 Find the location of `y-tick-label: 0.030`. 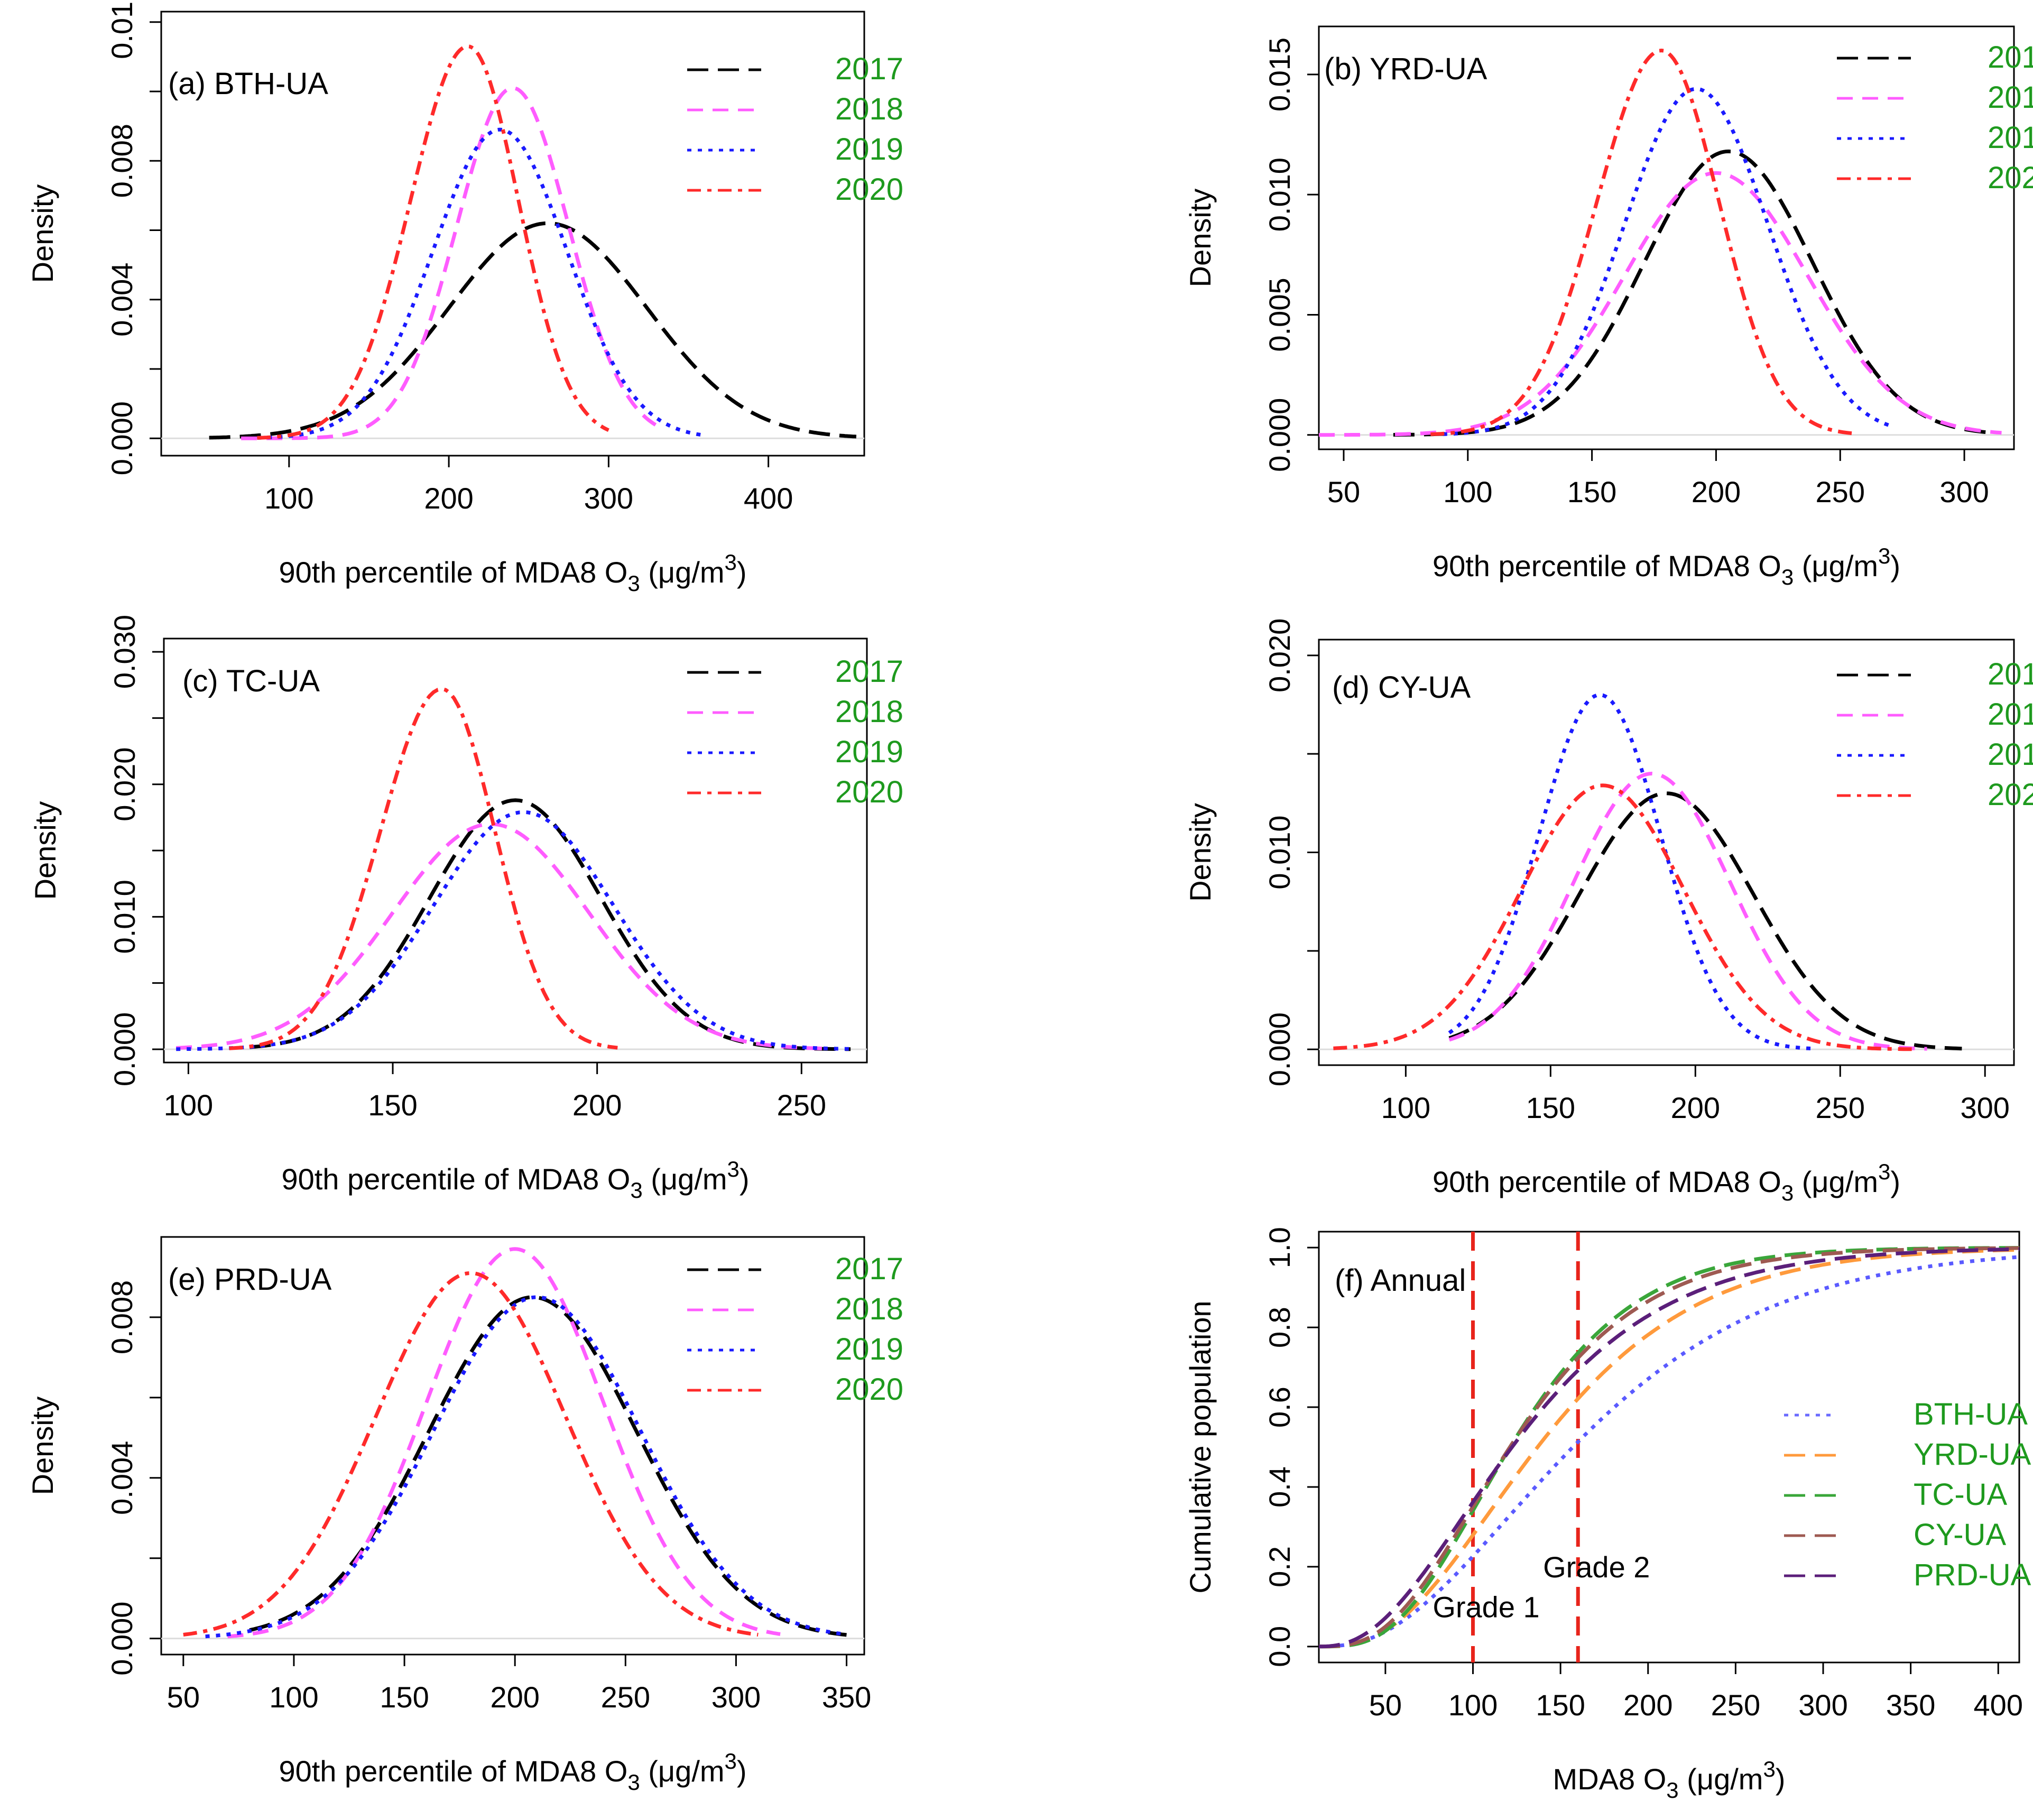

y-tick-label: 0.030 is located at coordinates (124, 652).